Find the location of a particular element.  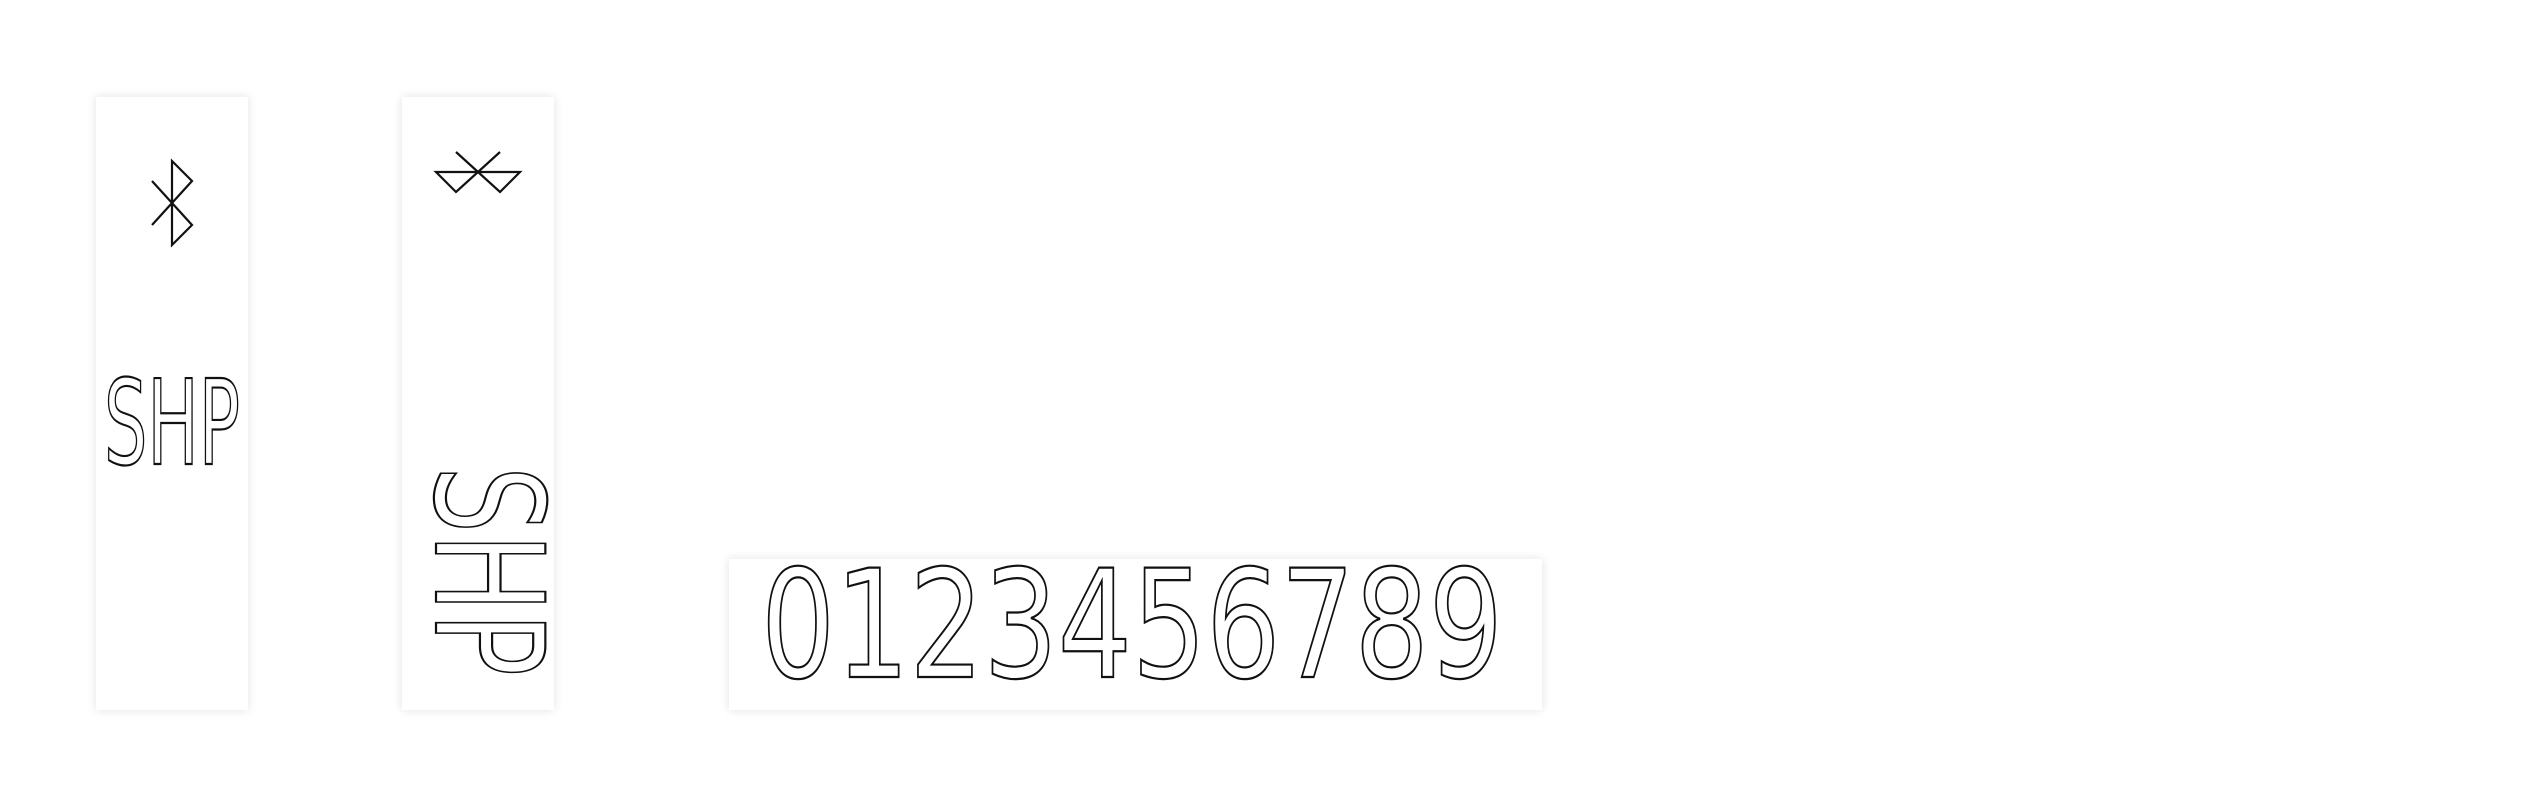

panel is located at coordinates (478, 403).